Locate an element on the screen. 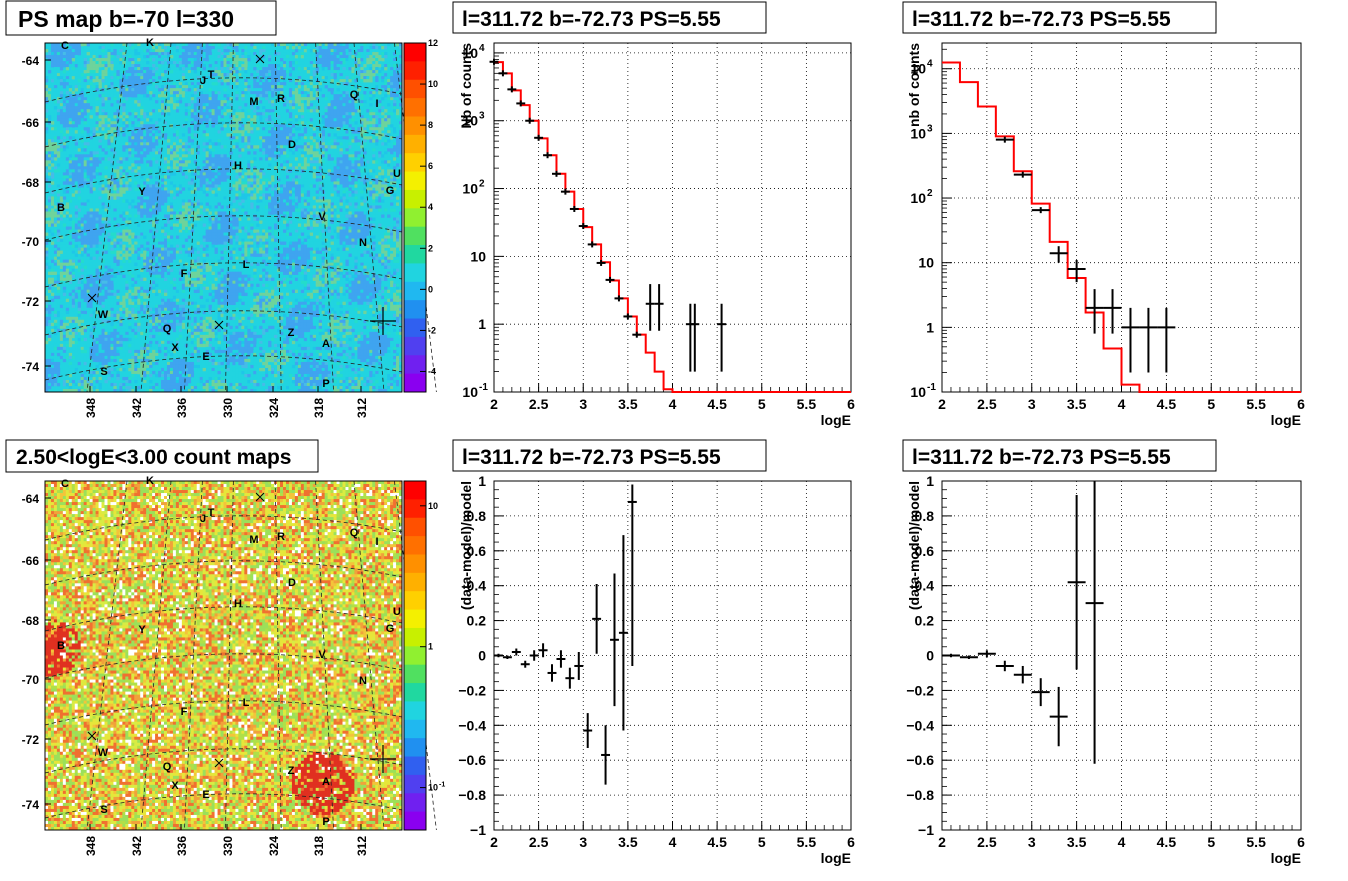  color-scale-exponent: -1 is located at coordinates (442, 785).